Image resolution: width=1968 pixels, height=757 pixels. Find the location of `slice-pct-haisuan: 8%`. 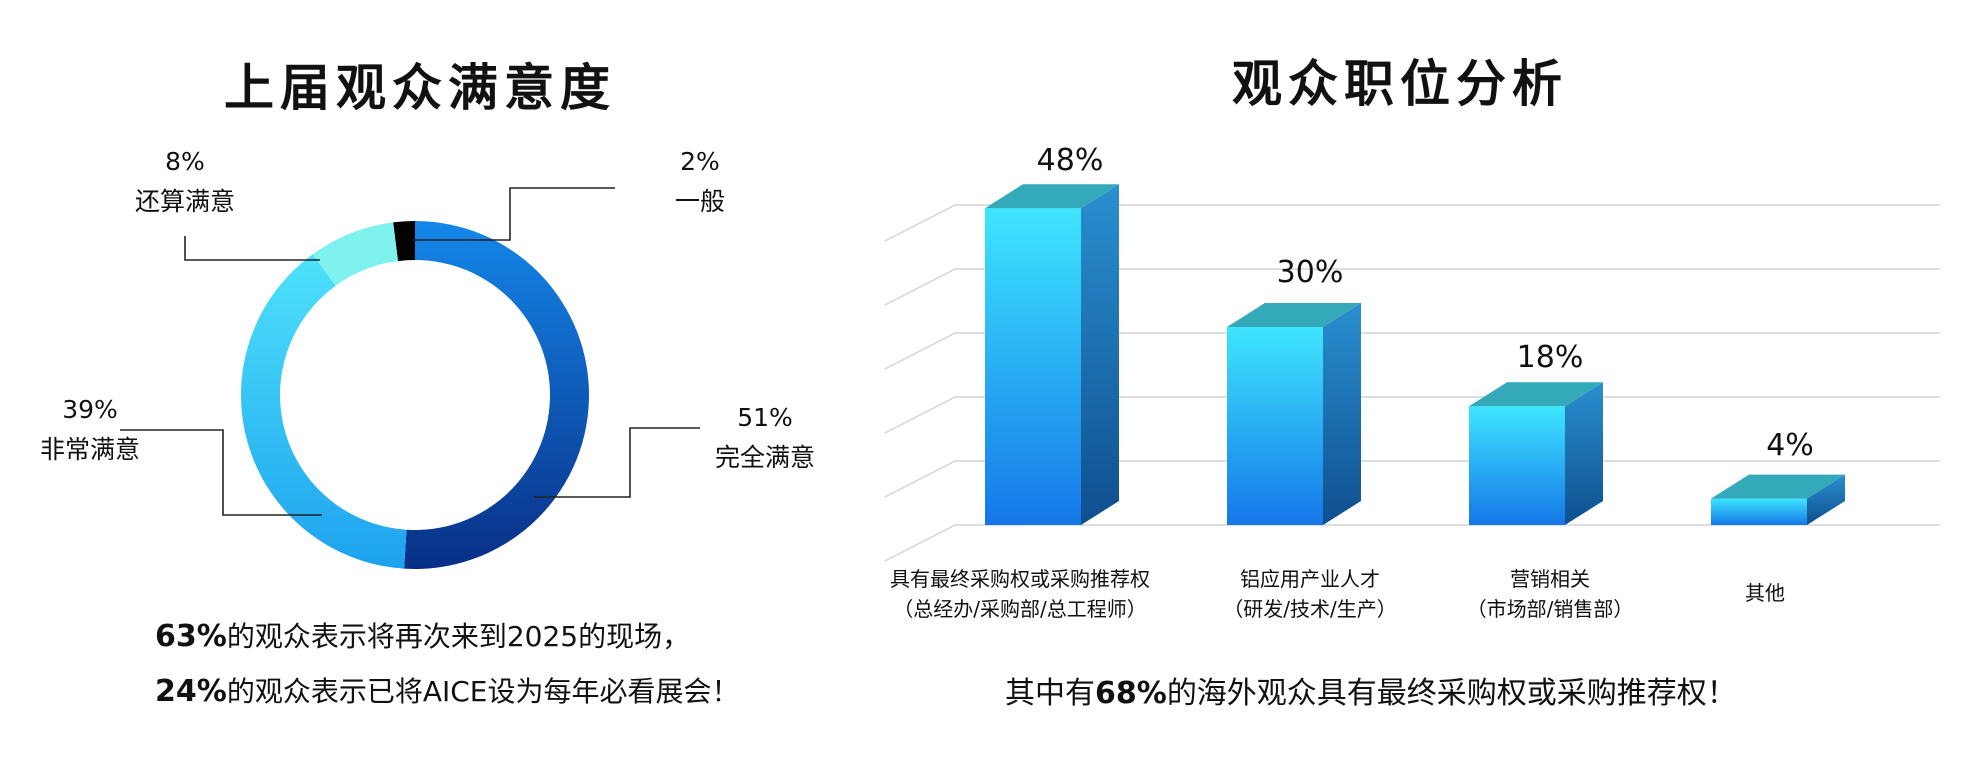

slice-pct-haisuan: 8% is located at coordinates (185, 161).